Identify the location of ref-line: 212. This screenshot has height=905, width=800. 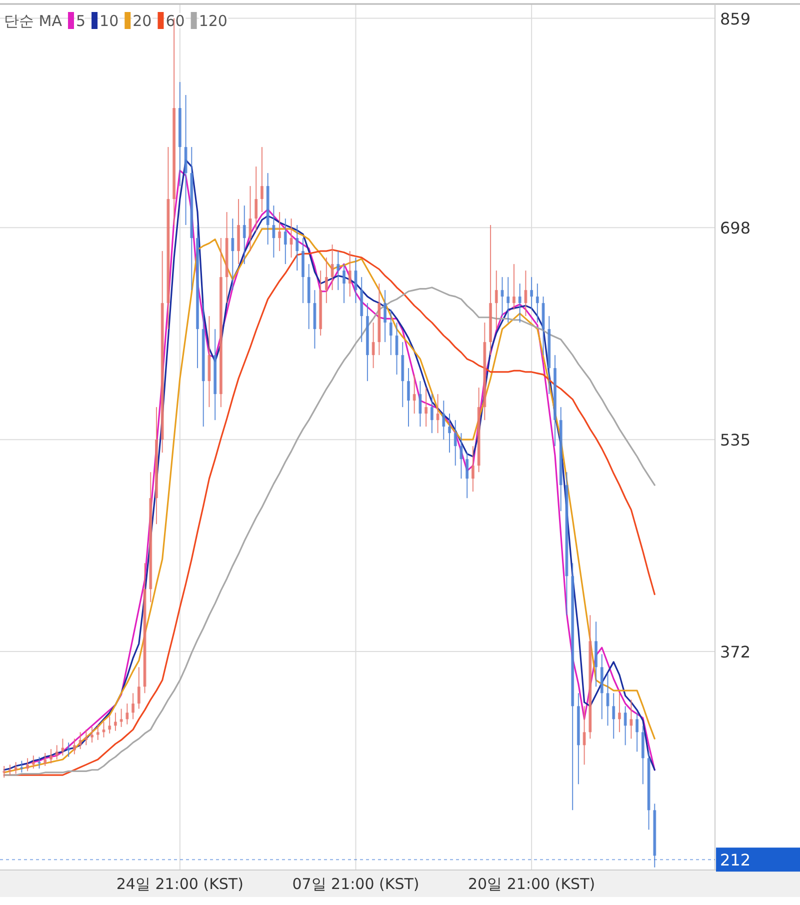
(400, 860).